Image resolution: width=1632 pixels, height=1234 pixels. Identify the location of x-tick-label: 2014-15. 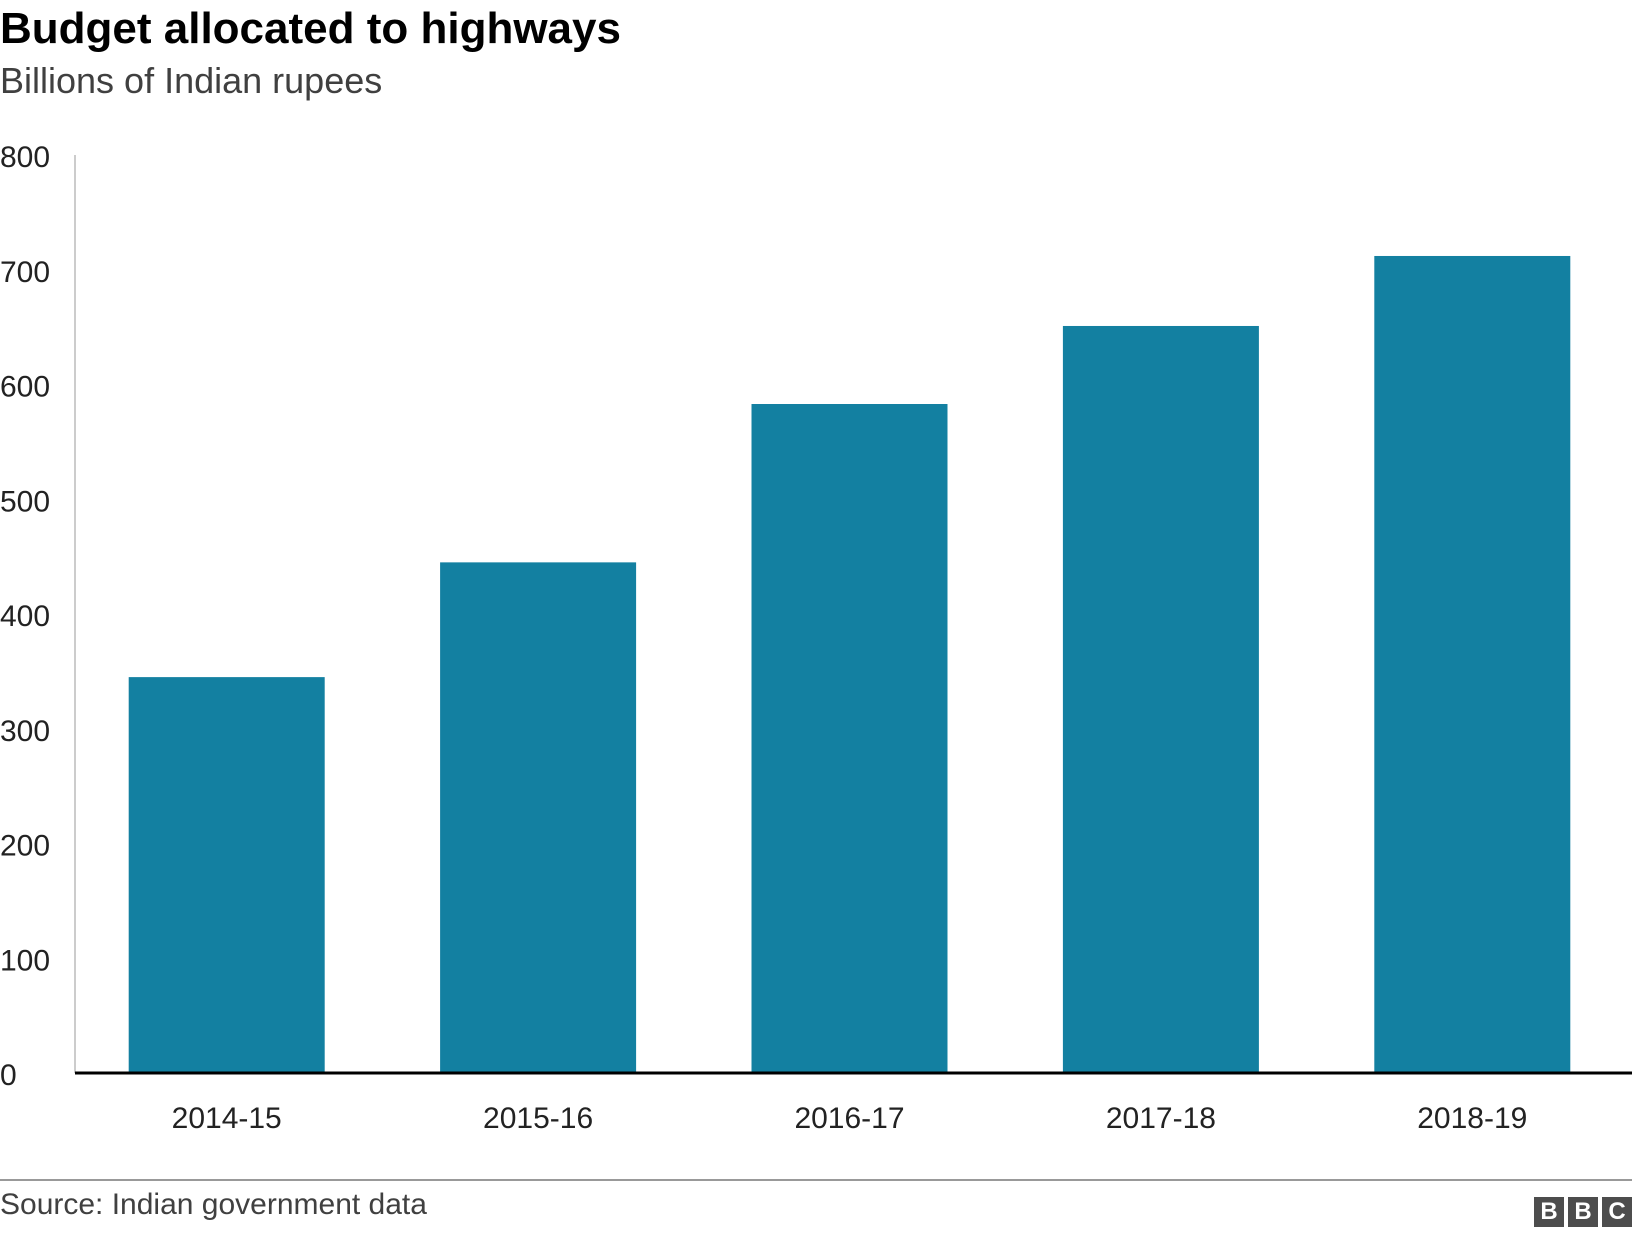
(227, 1118).